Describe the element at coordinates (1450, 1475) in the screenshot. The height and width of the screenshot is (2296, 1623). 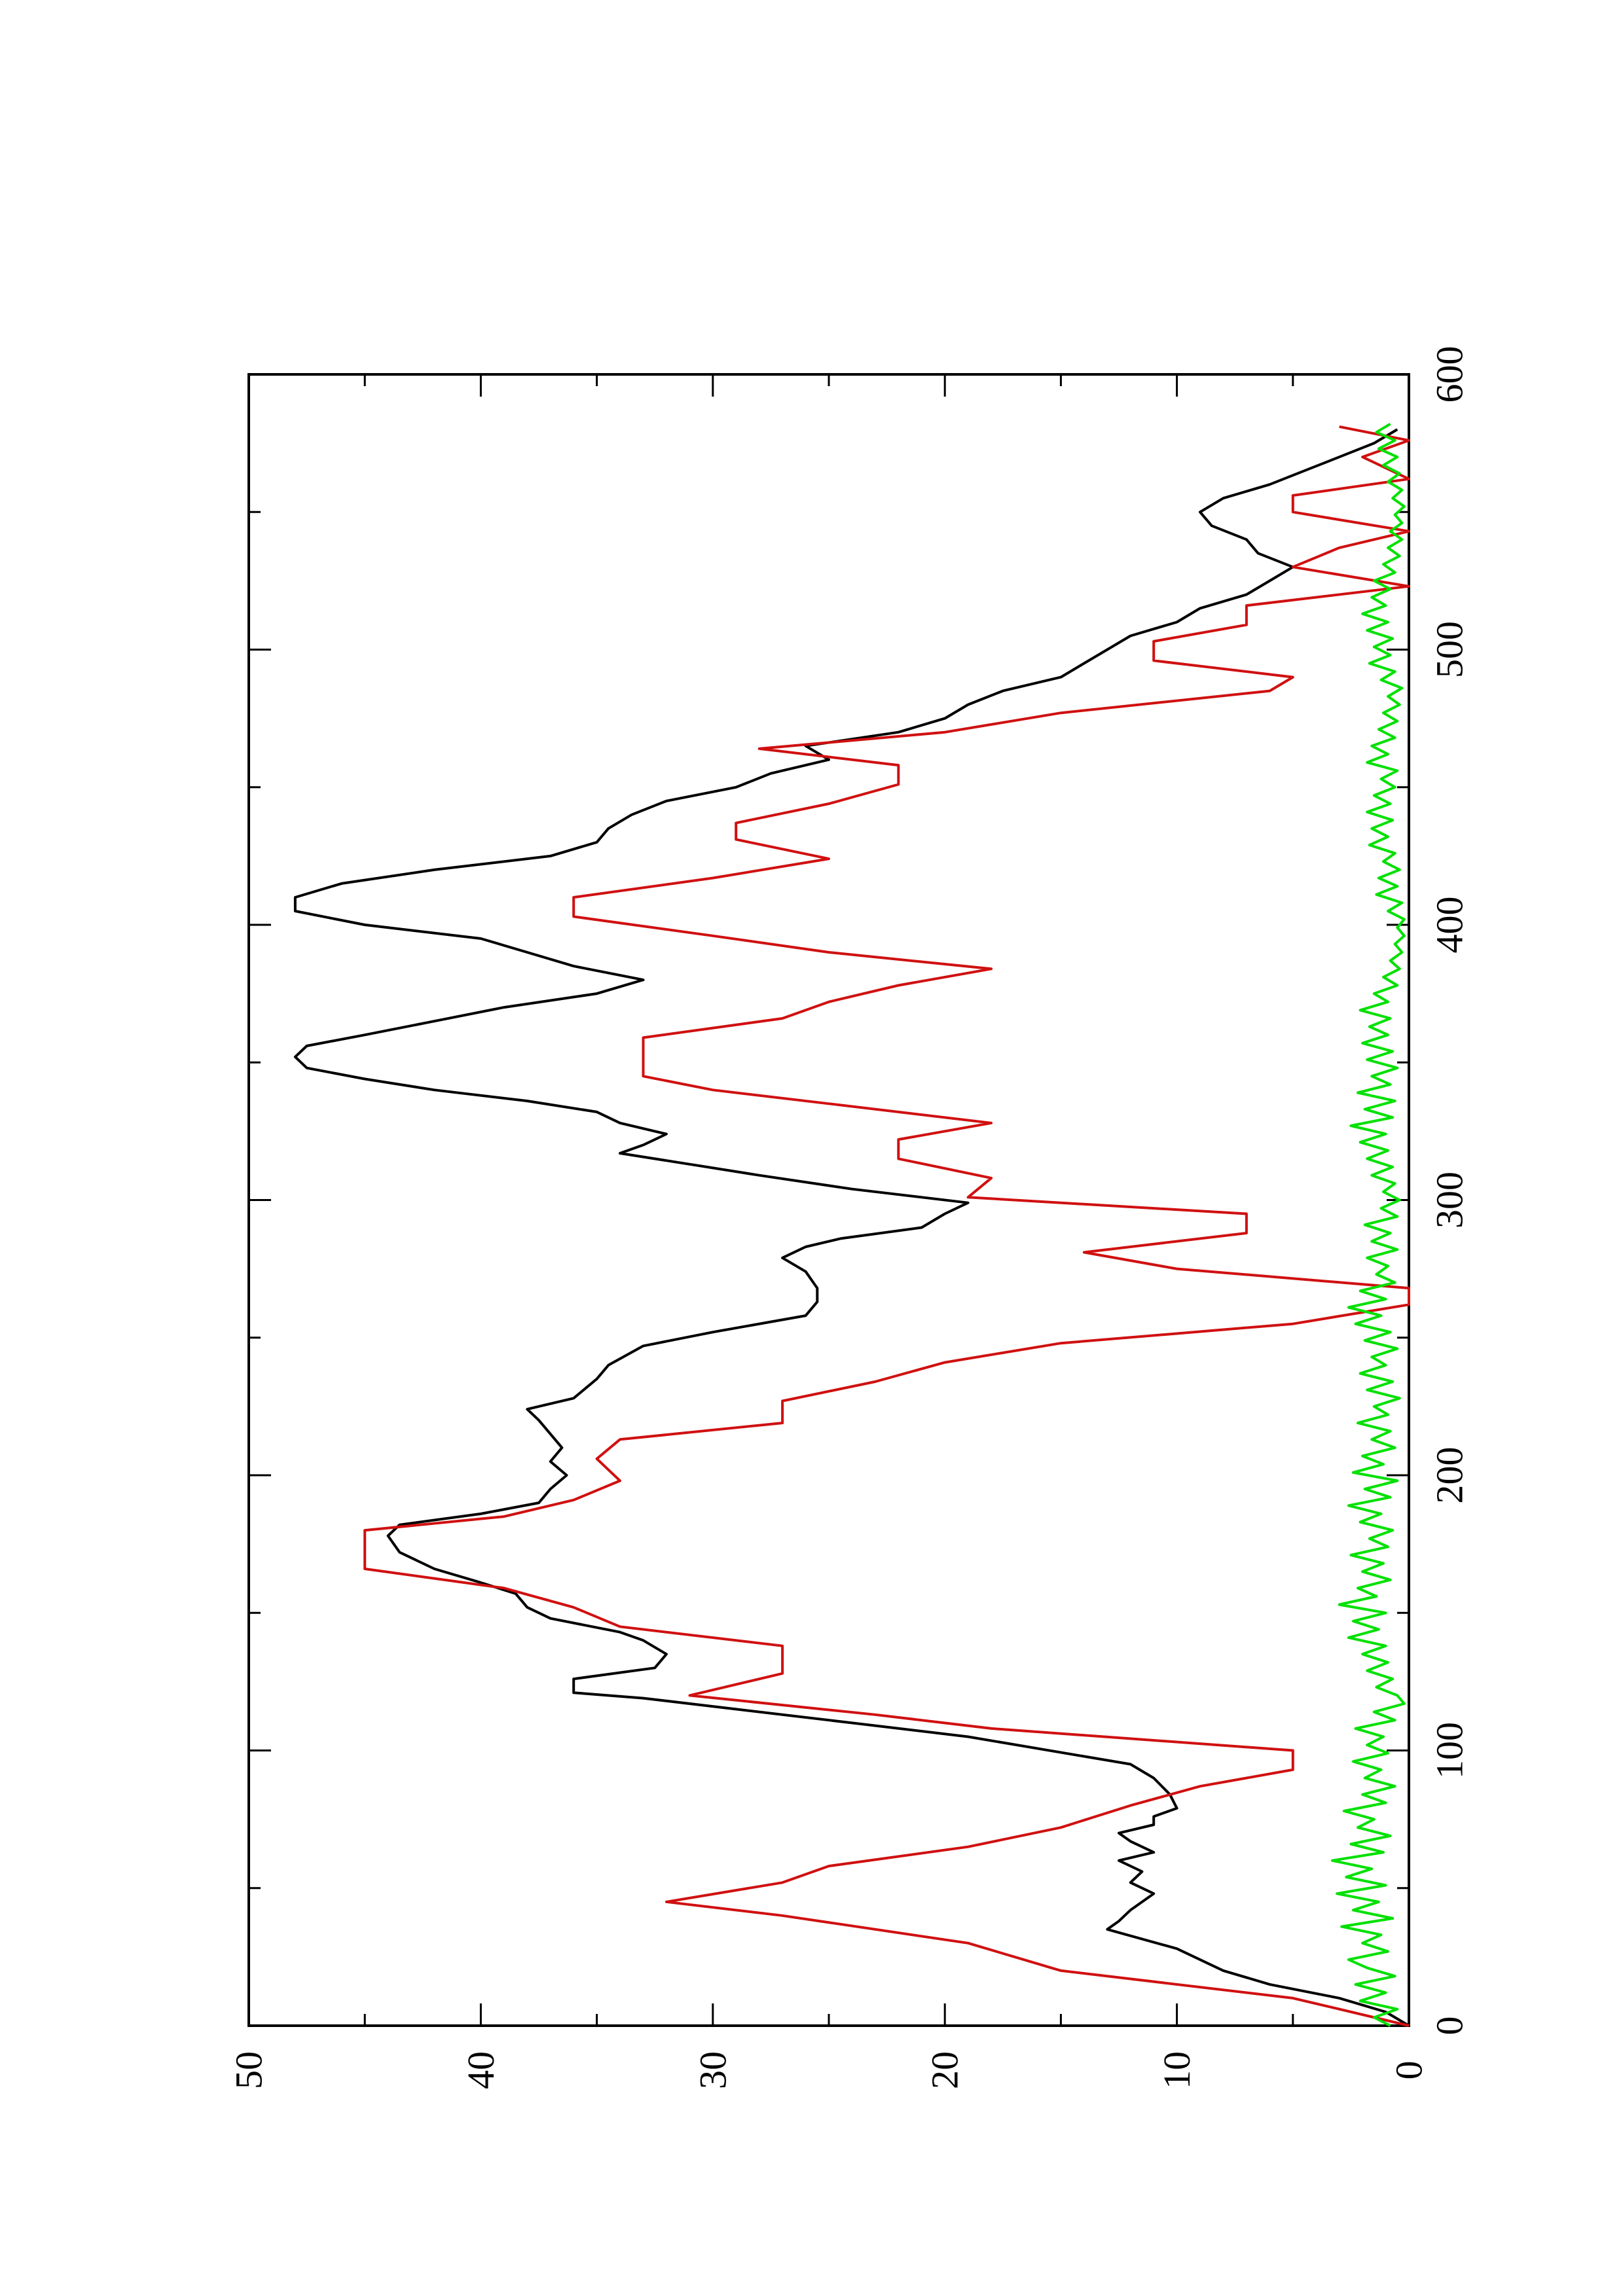
I see `x-tick-label: 200` at that location.